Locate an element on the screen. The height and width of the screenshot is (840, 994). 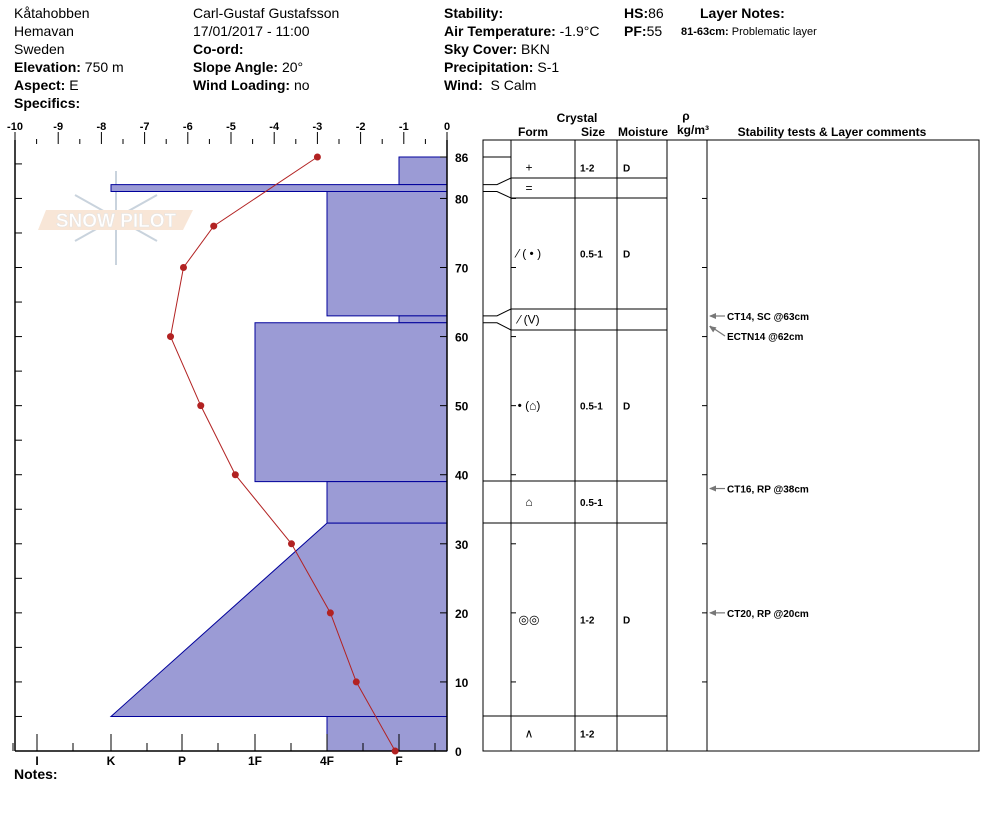
depth-label: 10 is located at coordinates (462, 683).